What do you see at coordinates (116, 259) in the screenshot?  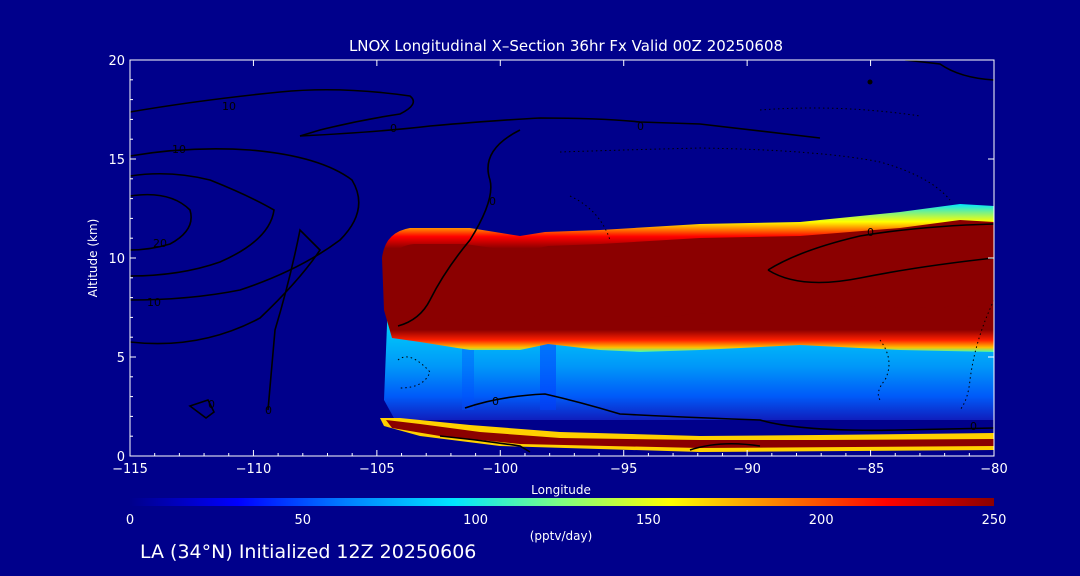 I see `y-tick-label: 10` at bounding box center [116, 259].